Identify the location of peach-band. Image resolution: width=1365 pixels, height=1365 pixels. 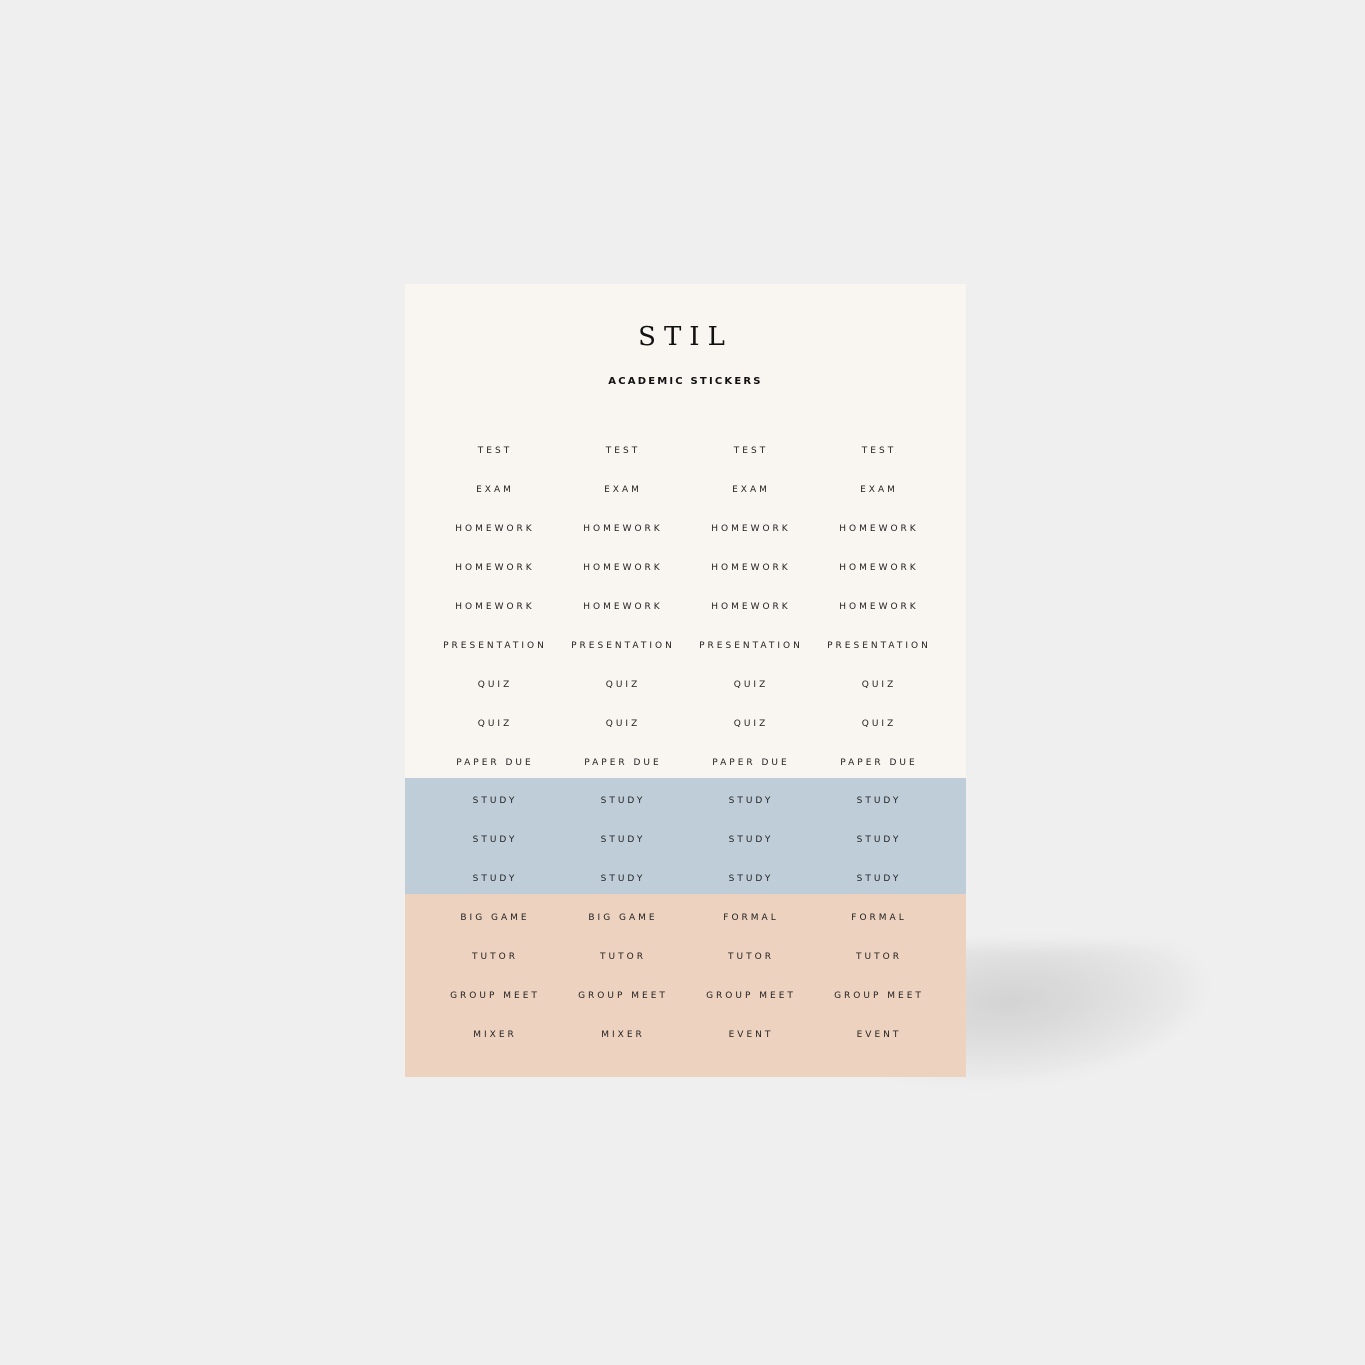
(685, 985).